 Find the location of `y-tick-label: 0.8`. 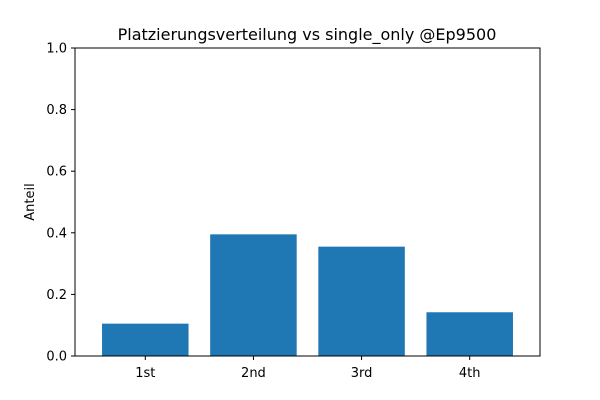

y-tick-label: 0.8 is located at coordinates (56, 110).